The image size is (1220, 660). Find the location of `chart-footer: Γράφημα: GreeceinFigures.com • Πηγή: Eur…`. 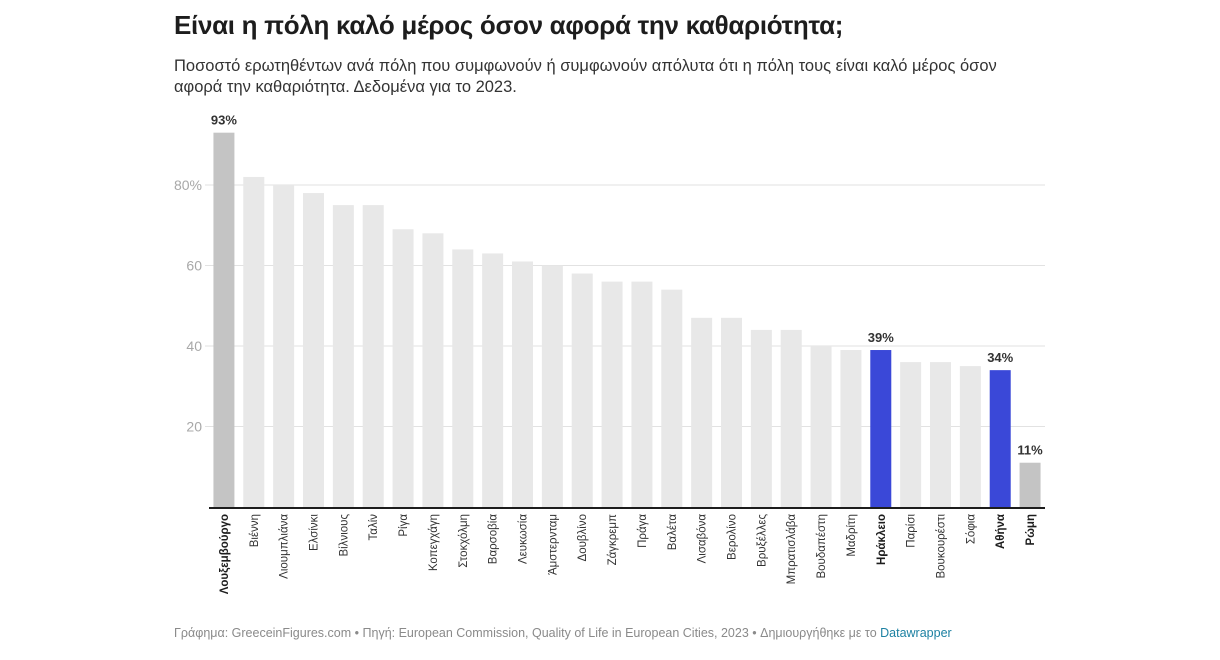

chart-footer: Γράφημα: GreeceinFigures.com • Πηγή: Eur… is located at coordinates (563, 633).